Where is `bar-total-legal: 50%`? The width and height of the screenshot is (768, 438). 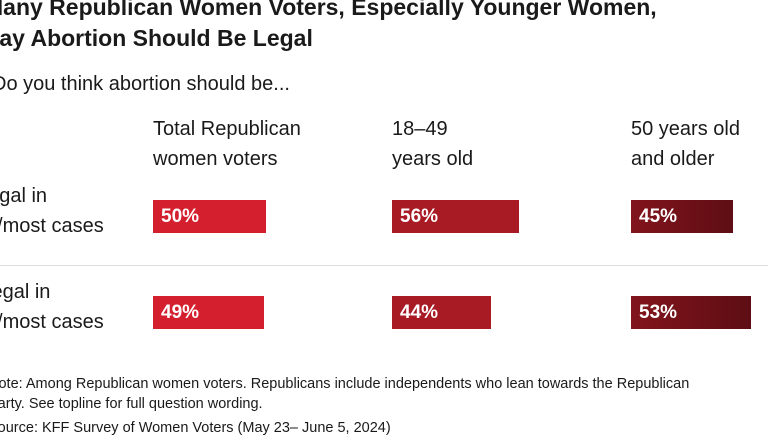
bar-total-legal: 50% is located at coordinates (209, 216).